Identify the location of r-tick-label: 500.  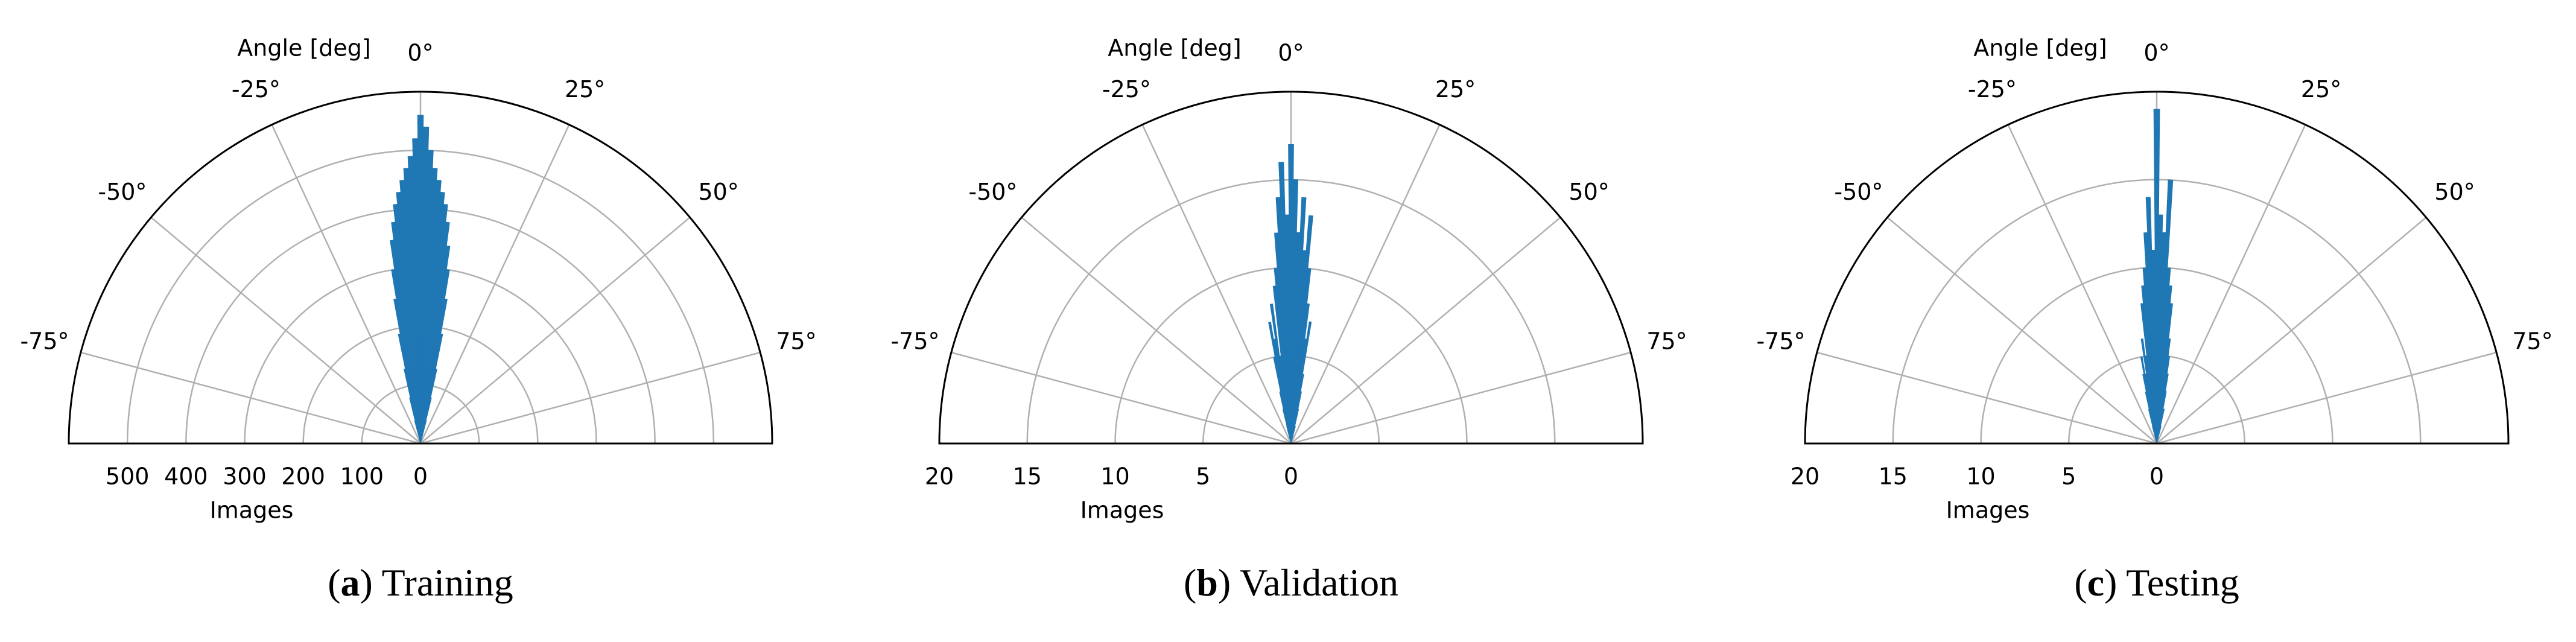
(128, 477).